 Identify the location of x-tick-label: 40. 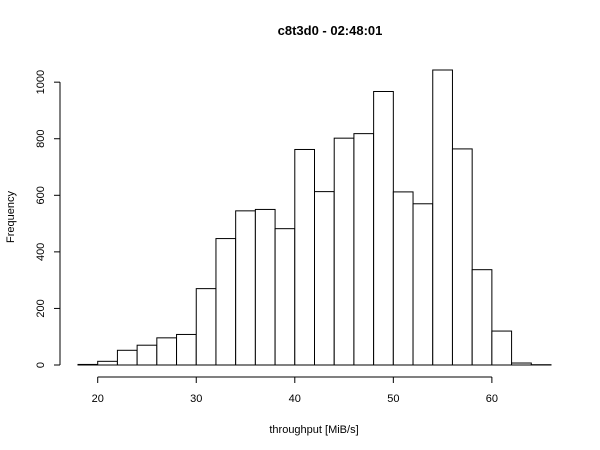
(295, 399).